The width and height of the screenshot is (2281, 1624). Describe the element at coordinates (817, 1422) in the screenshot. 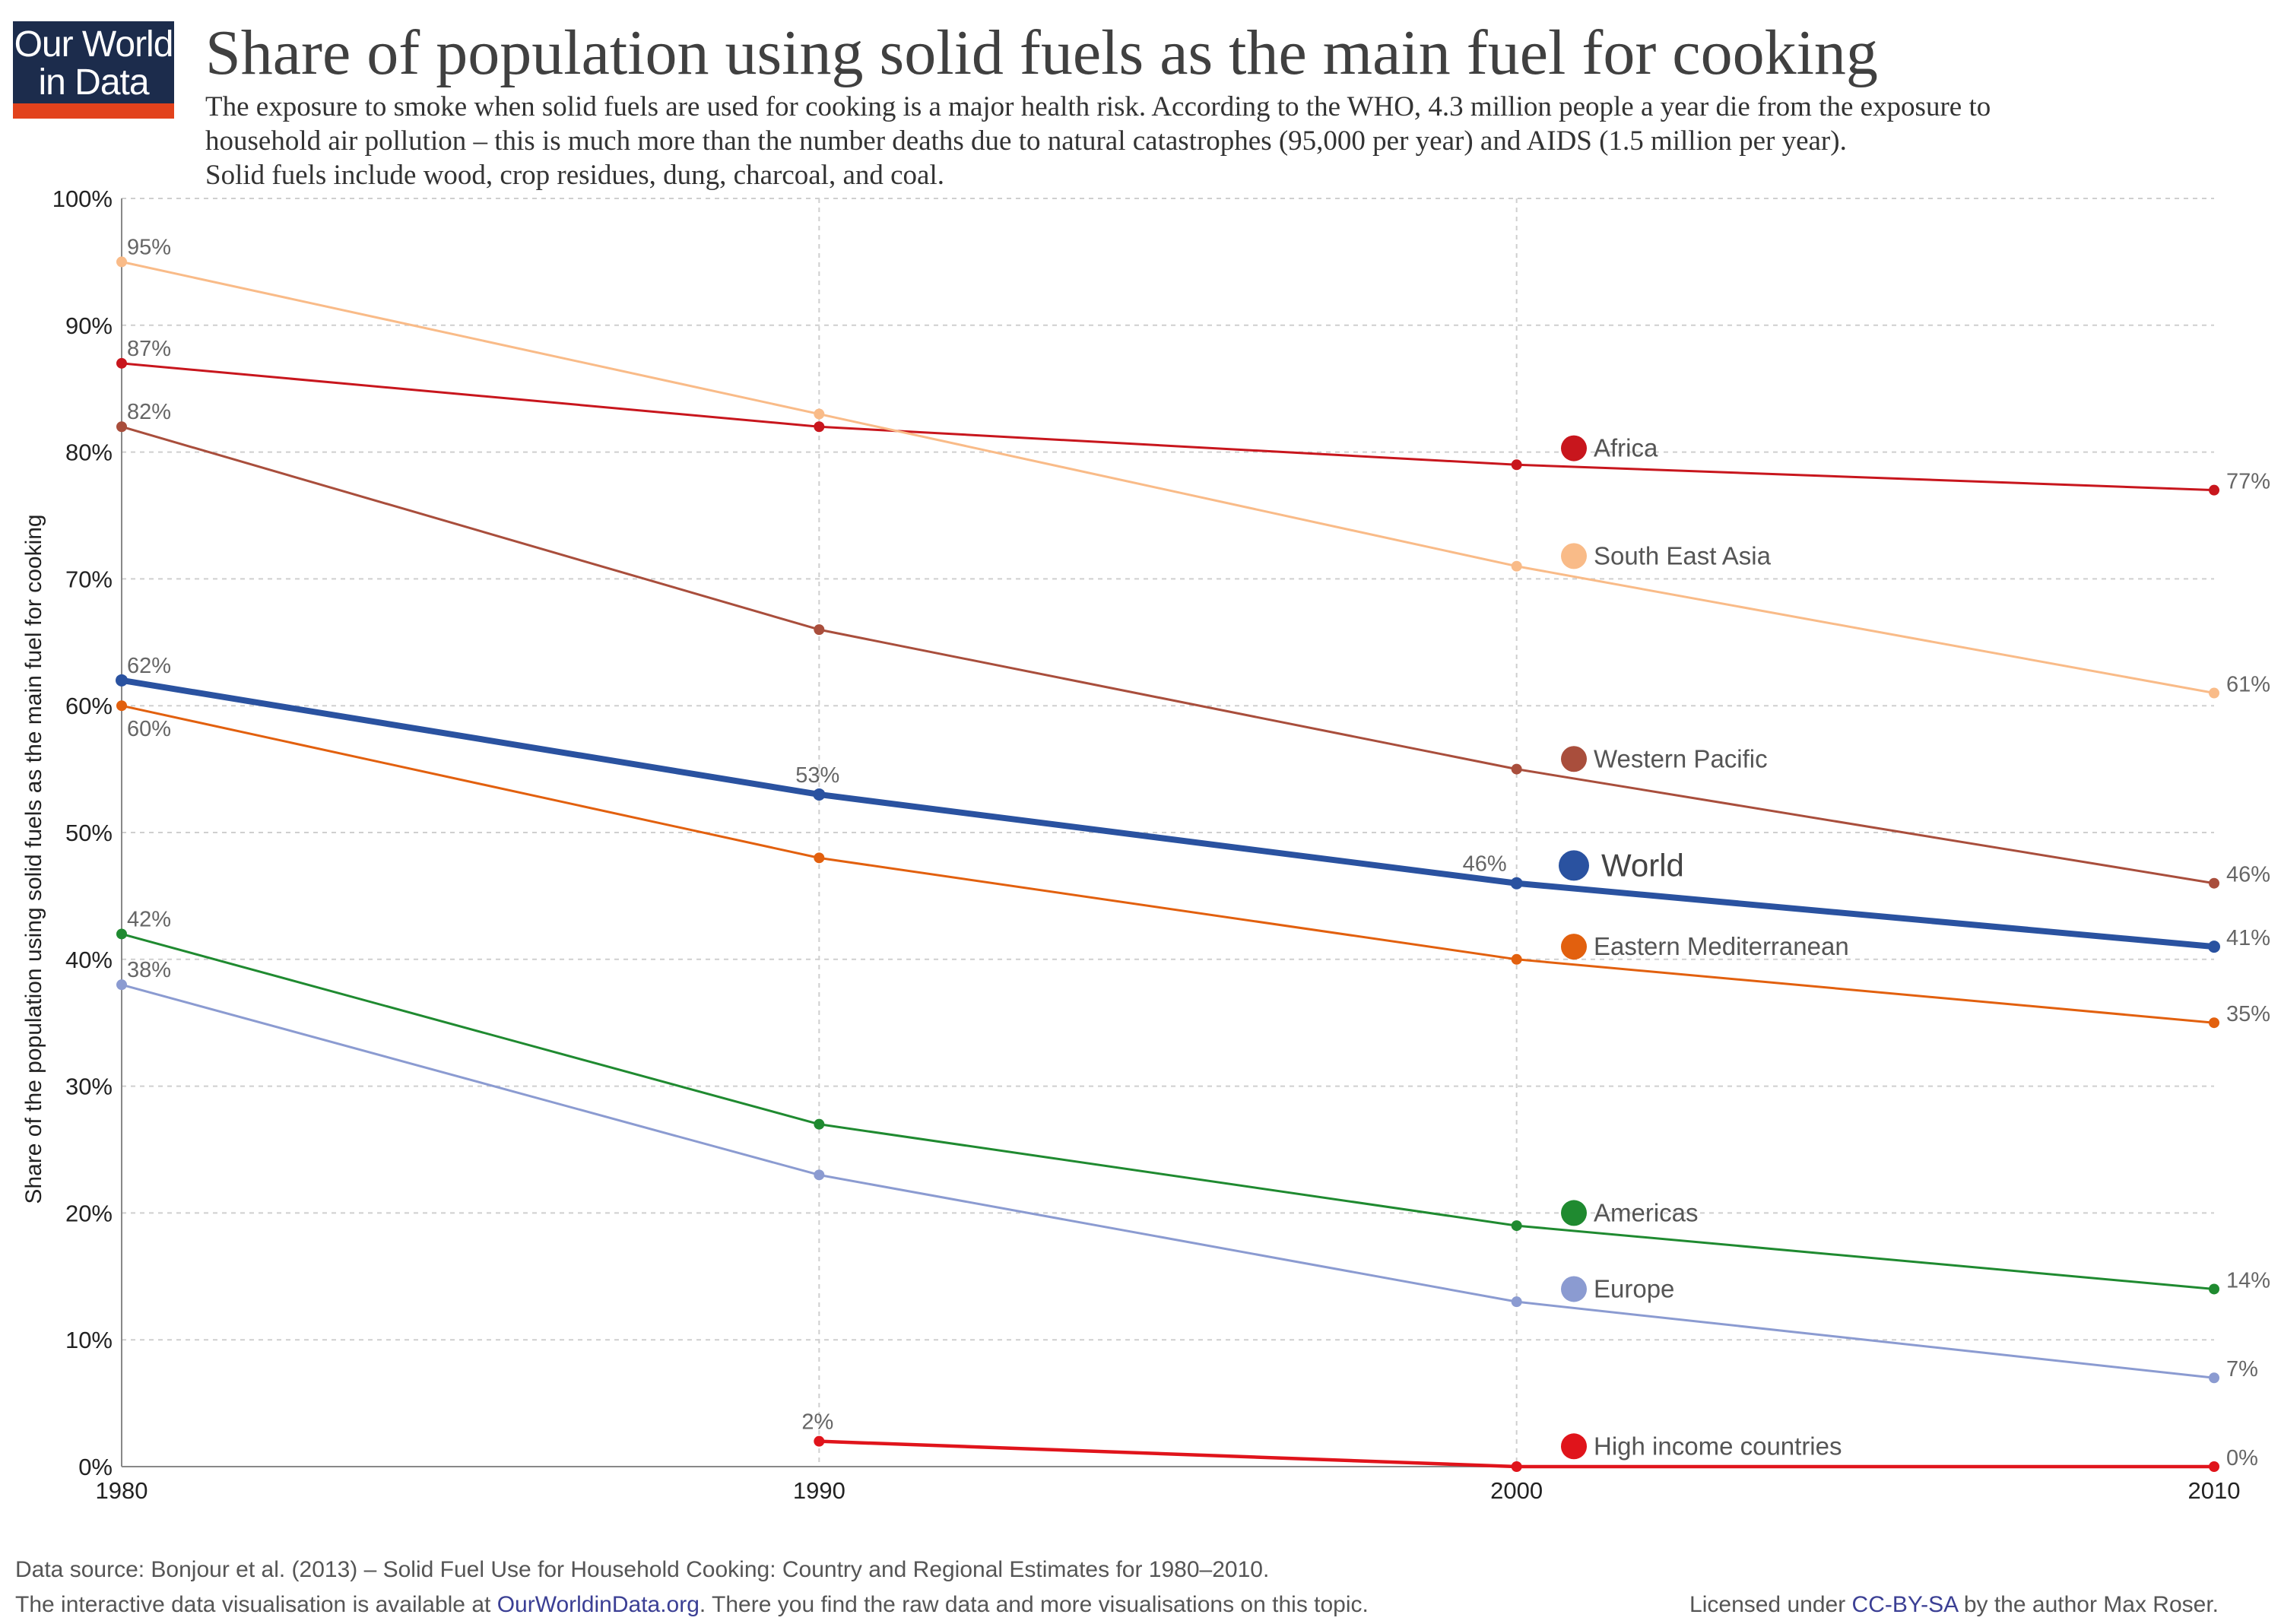

I see `data-label: 2%` at that location.